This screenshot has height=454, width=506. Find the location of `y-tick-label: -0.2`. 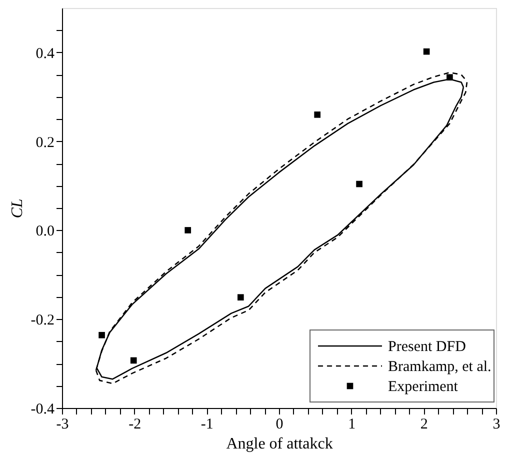

y-tick-label: -0.2 is located at coordinates (42, 320).